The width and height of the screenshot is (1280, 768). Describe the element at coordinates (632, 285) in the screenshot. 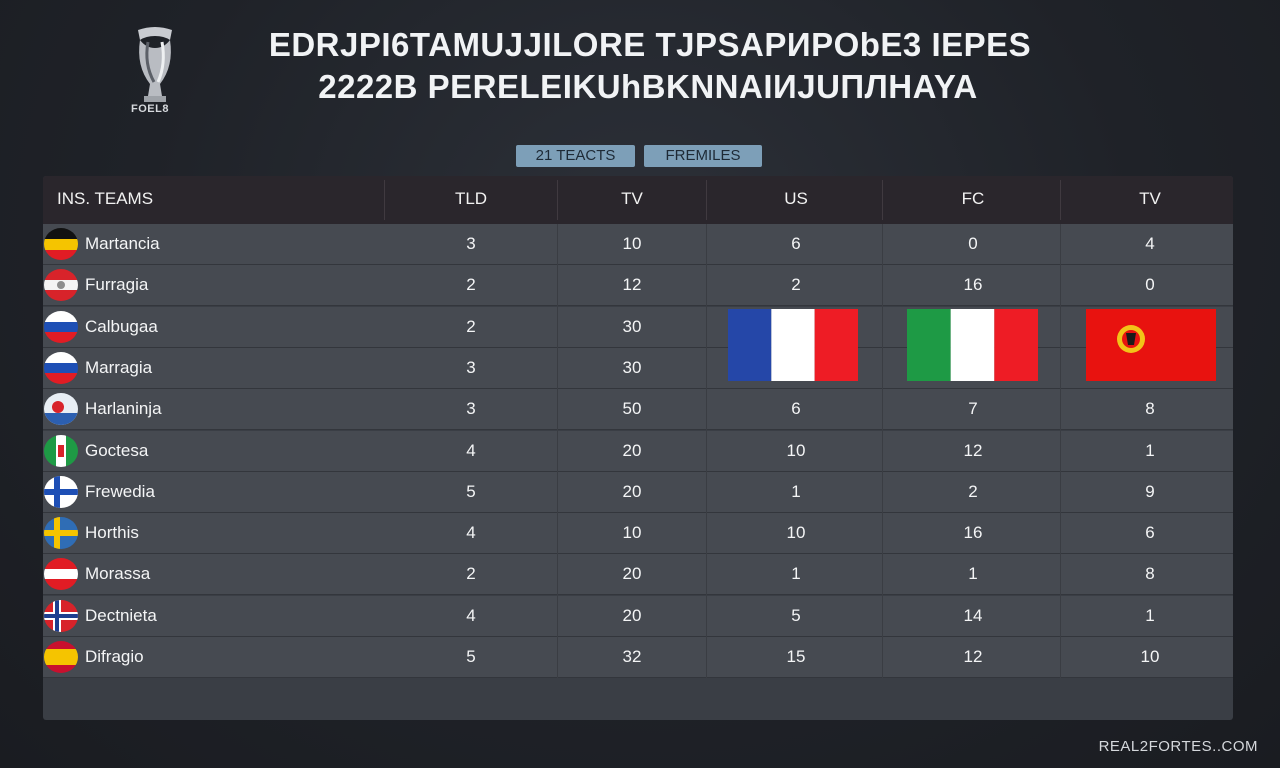

I see `cell-tv: 12` at that location.